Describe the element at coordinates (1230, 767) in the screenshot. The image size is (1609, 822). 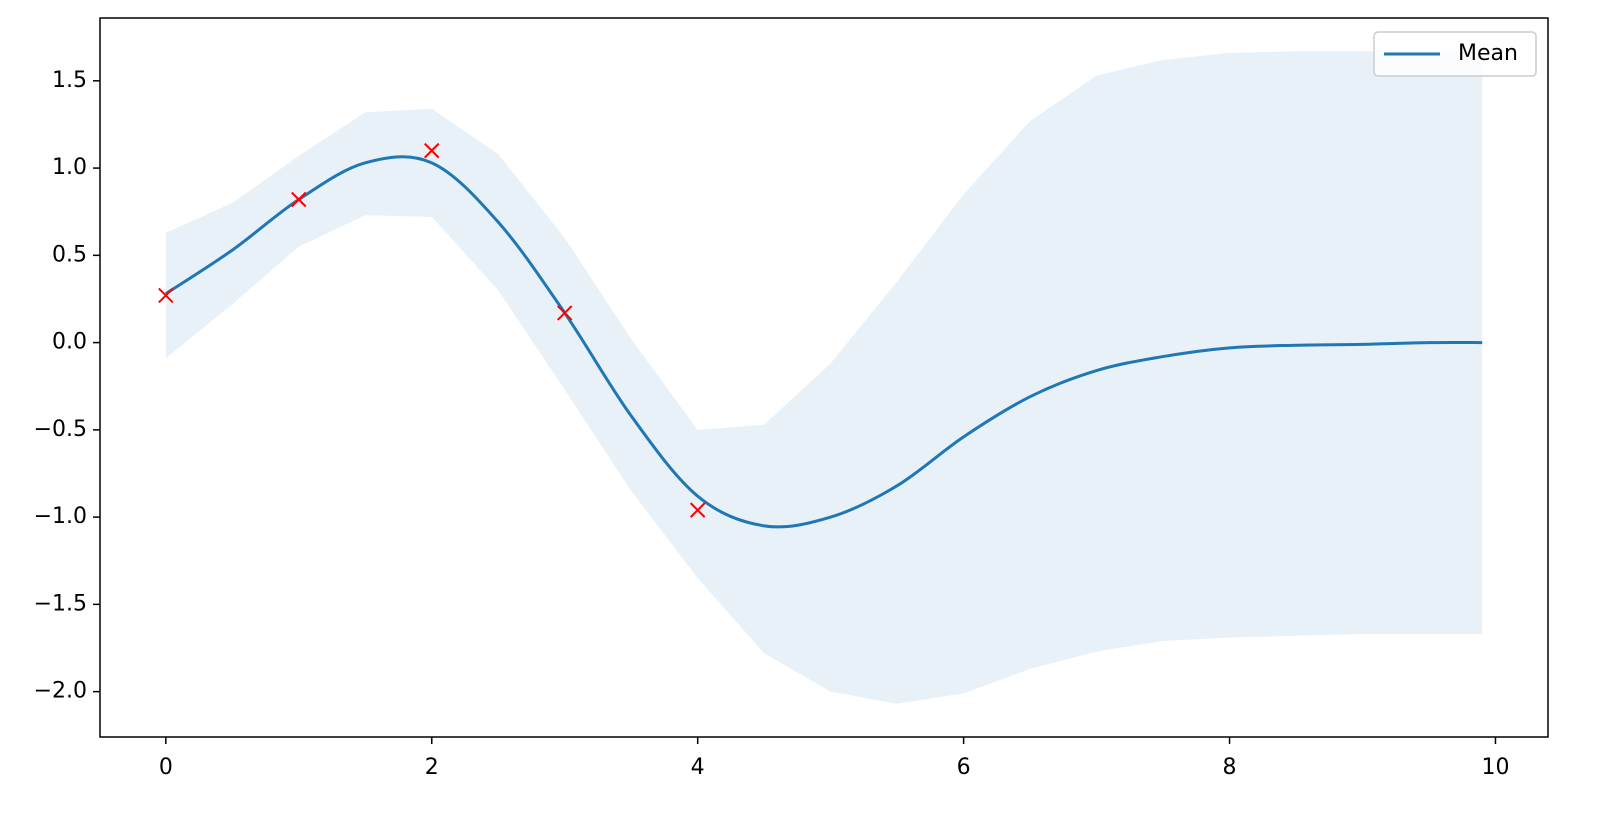
I see `x-tick-label: 8` at that location.